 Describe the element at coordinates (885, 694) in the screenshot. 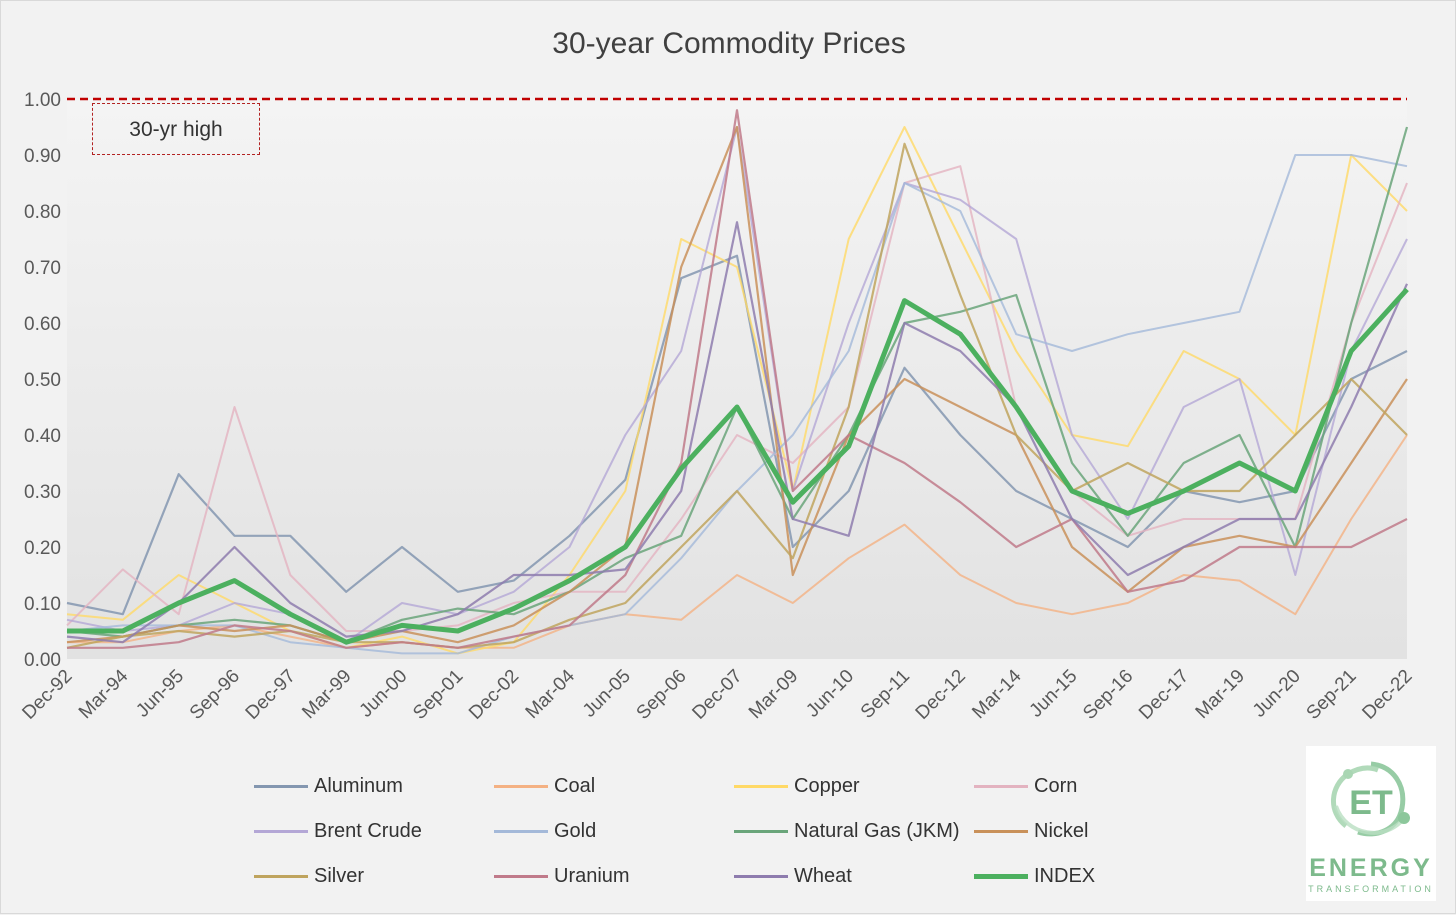

I see `x-tick-label: Sep-11` at that location.